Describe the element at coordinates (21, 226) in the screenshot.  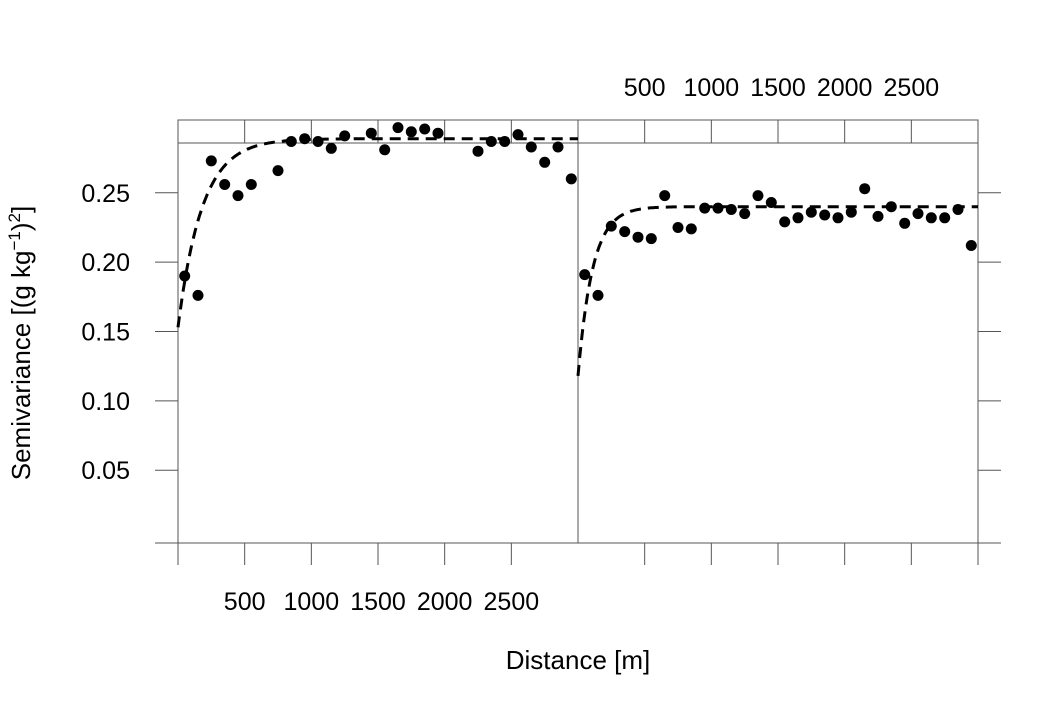
I see `y-axis-label-mid: )` at that location.